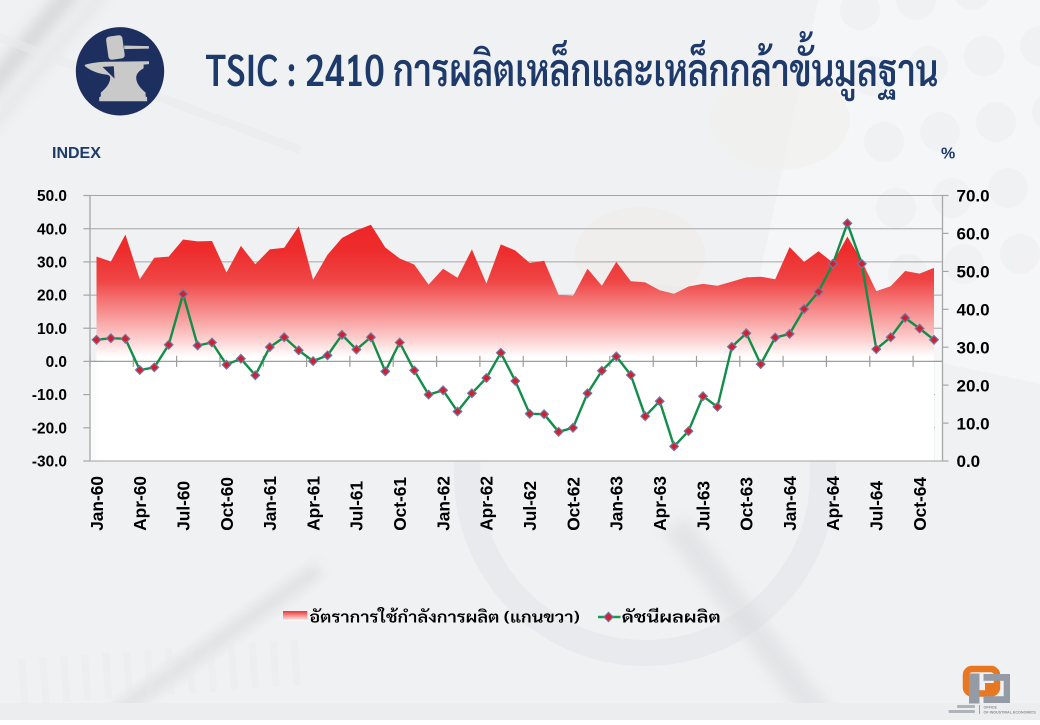 Image resolution: width=1040 pixels, height=725 pixels. Describe the element at coordinates (97, 503) in the screenshot. I see `svg-text: Jan-60` at that location.